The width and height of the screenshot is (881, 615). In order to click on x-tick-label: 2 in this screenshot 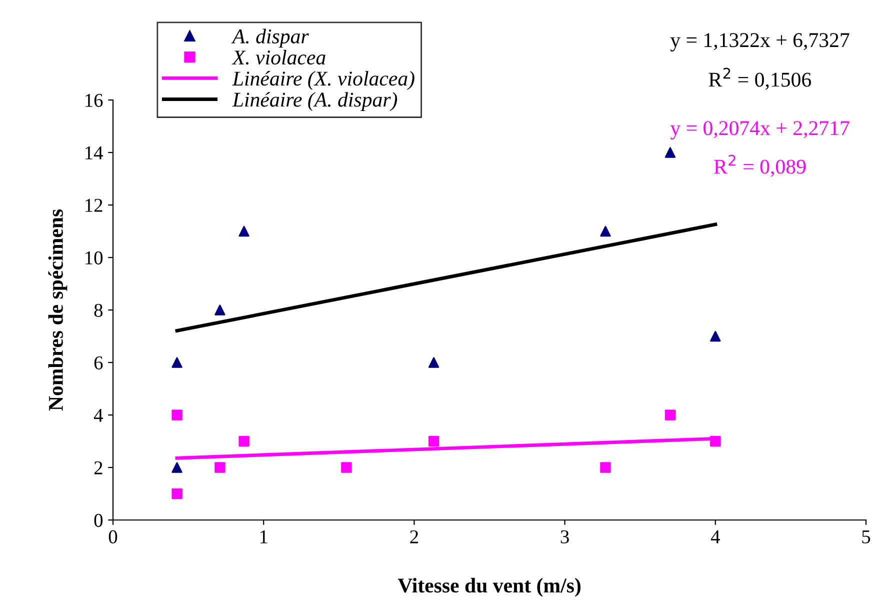, I will do `click(414, 537)`.